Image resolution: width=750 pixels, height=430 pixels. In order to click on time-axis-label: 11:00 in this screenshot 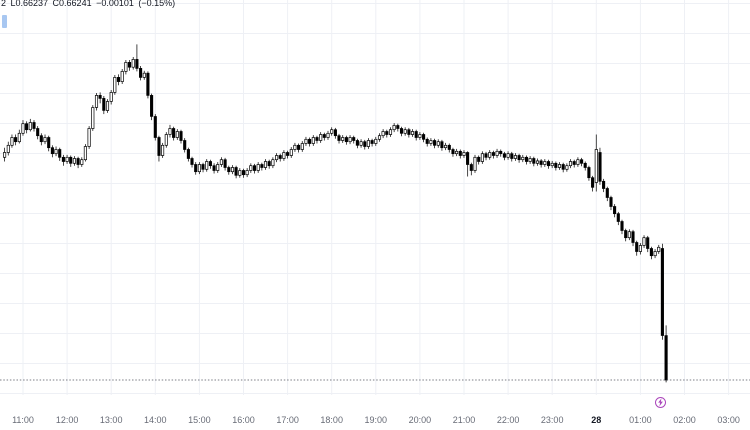, I will do `click(23, 420)`.